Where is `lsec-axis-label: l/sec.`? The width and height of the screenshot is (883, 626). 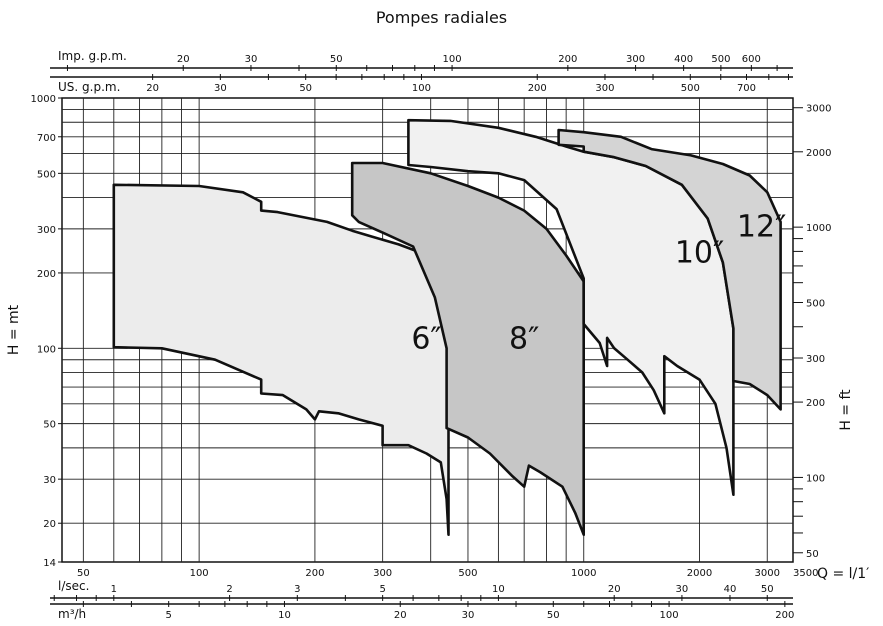 lsec-axis-label: l/sec. is located at coordinates (73, 586).